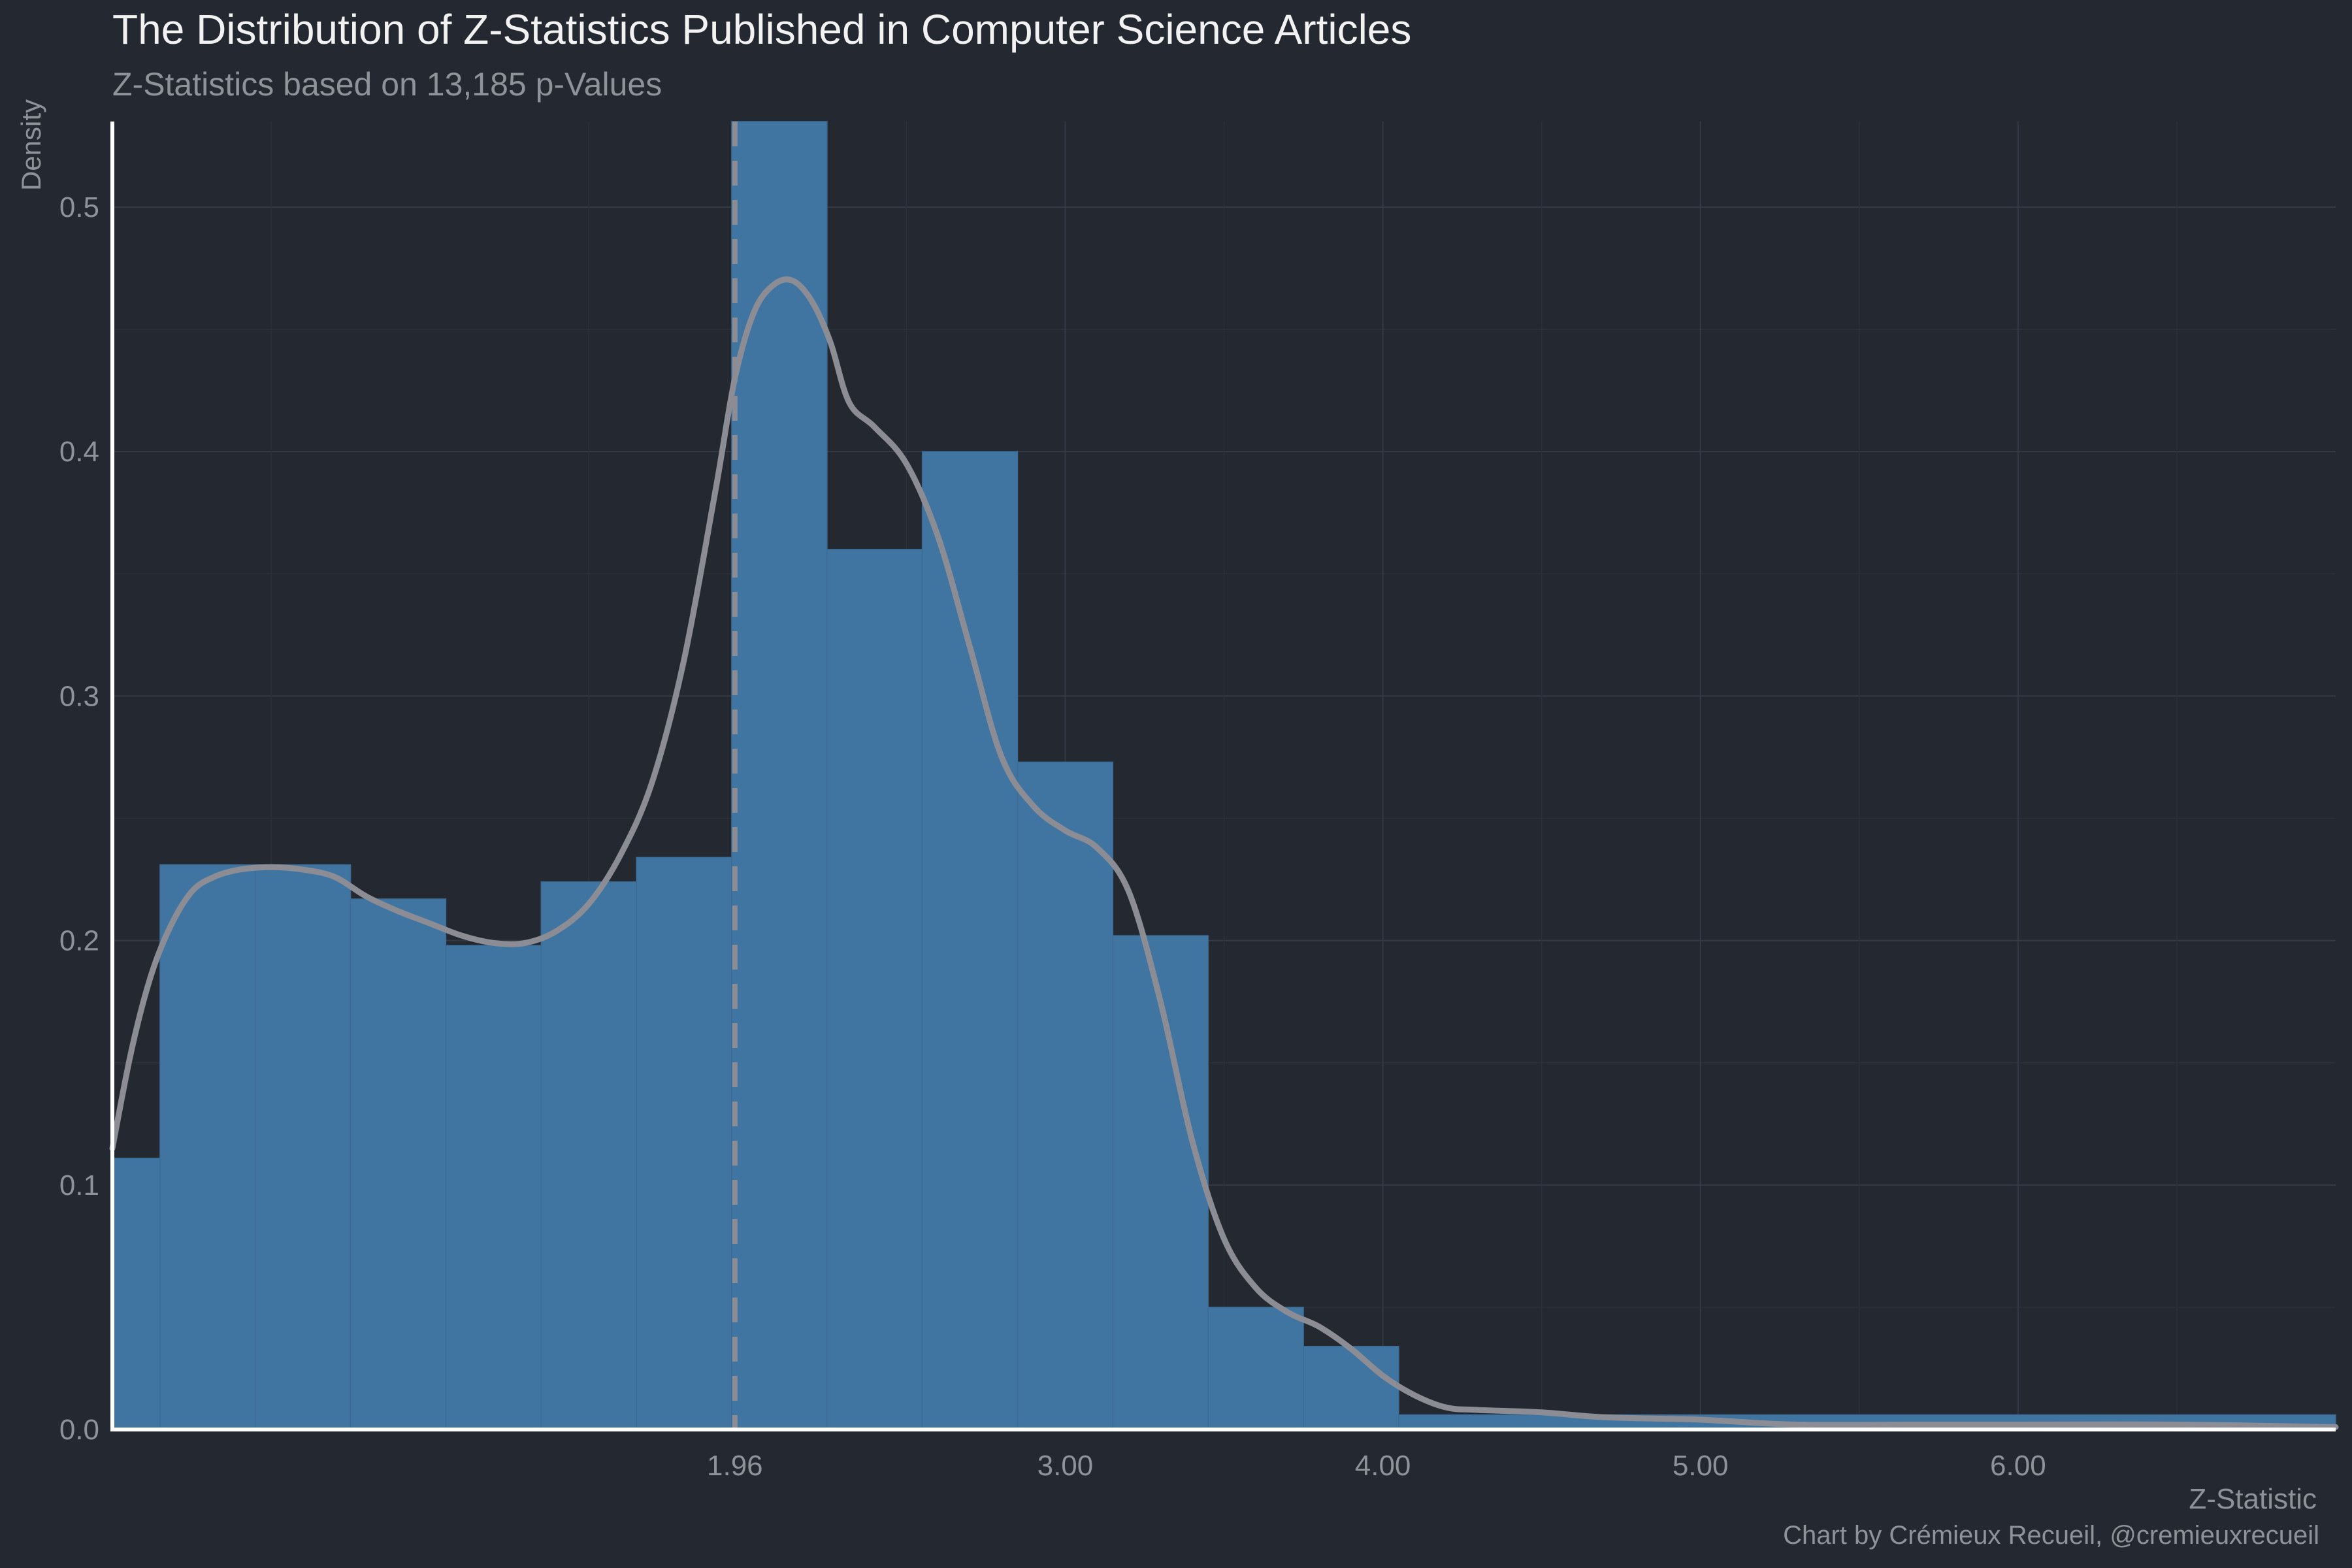 The image size is (2352, 1568). I want to click on chart-subtitle: Z-Statistics based on 13,185 p-Values, so click(387, 84).